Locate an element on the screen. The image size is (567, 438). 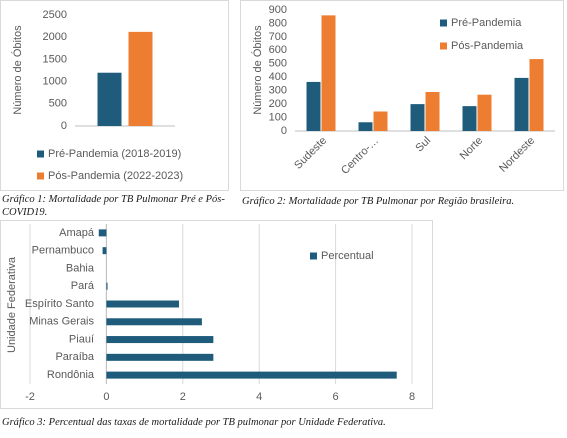
y-tick-label: Espírito Santo is located at coordinates (59, 304).